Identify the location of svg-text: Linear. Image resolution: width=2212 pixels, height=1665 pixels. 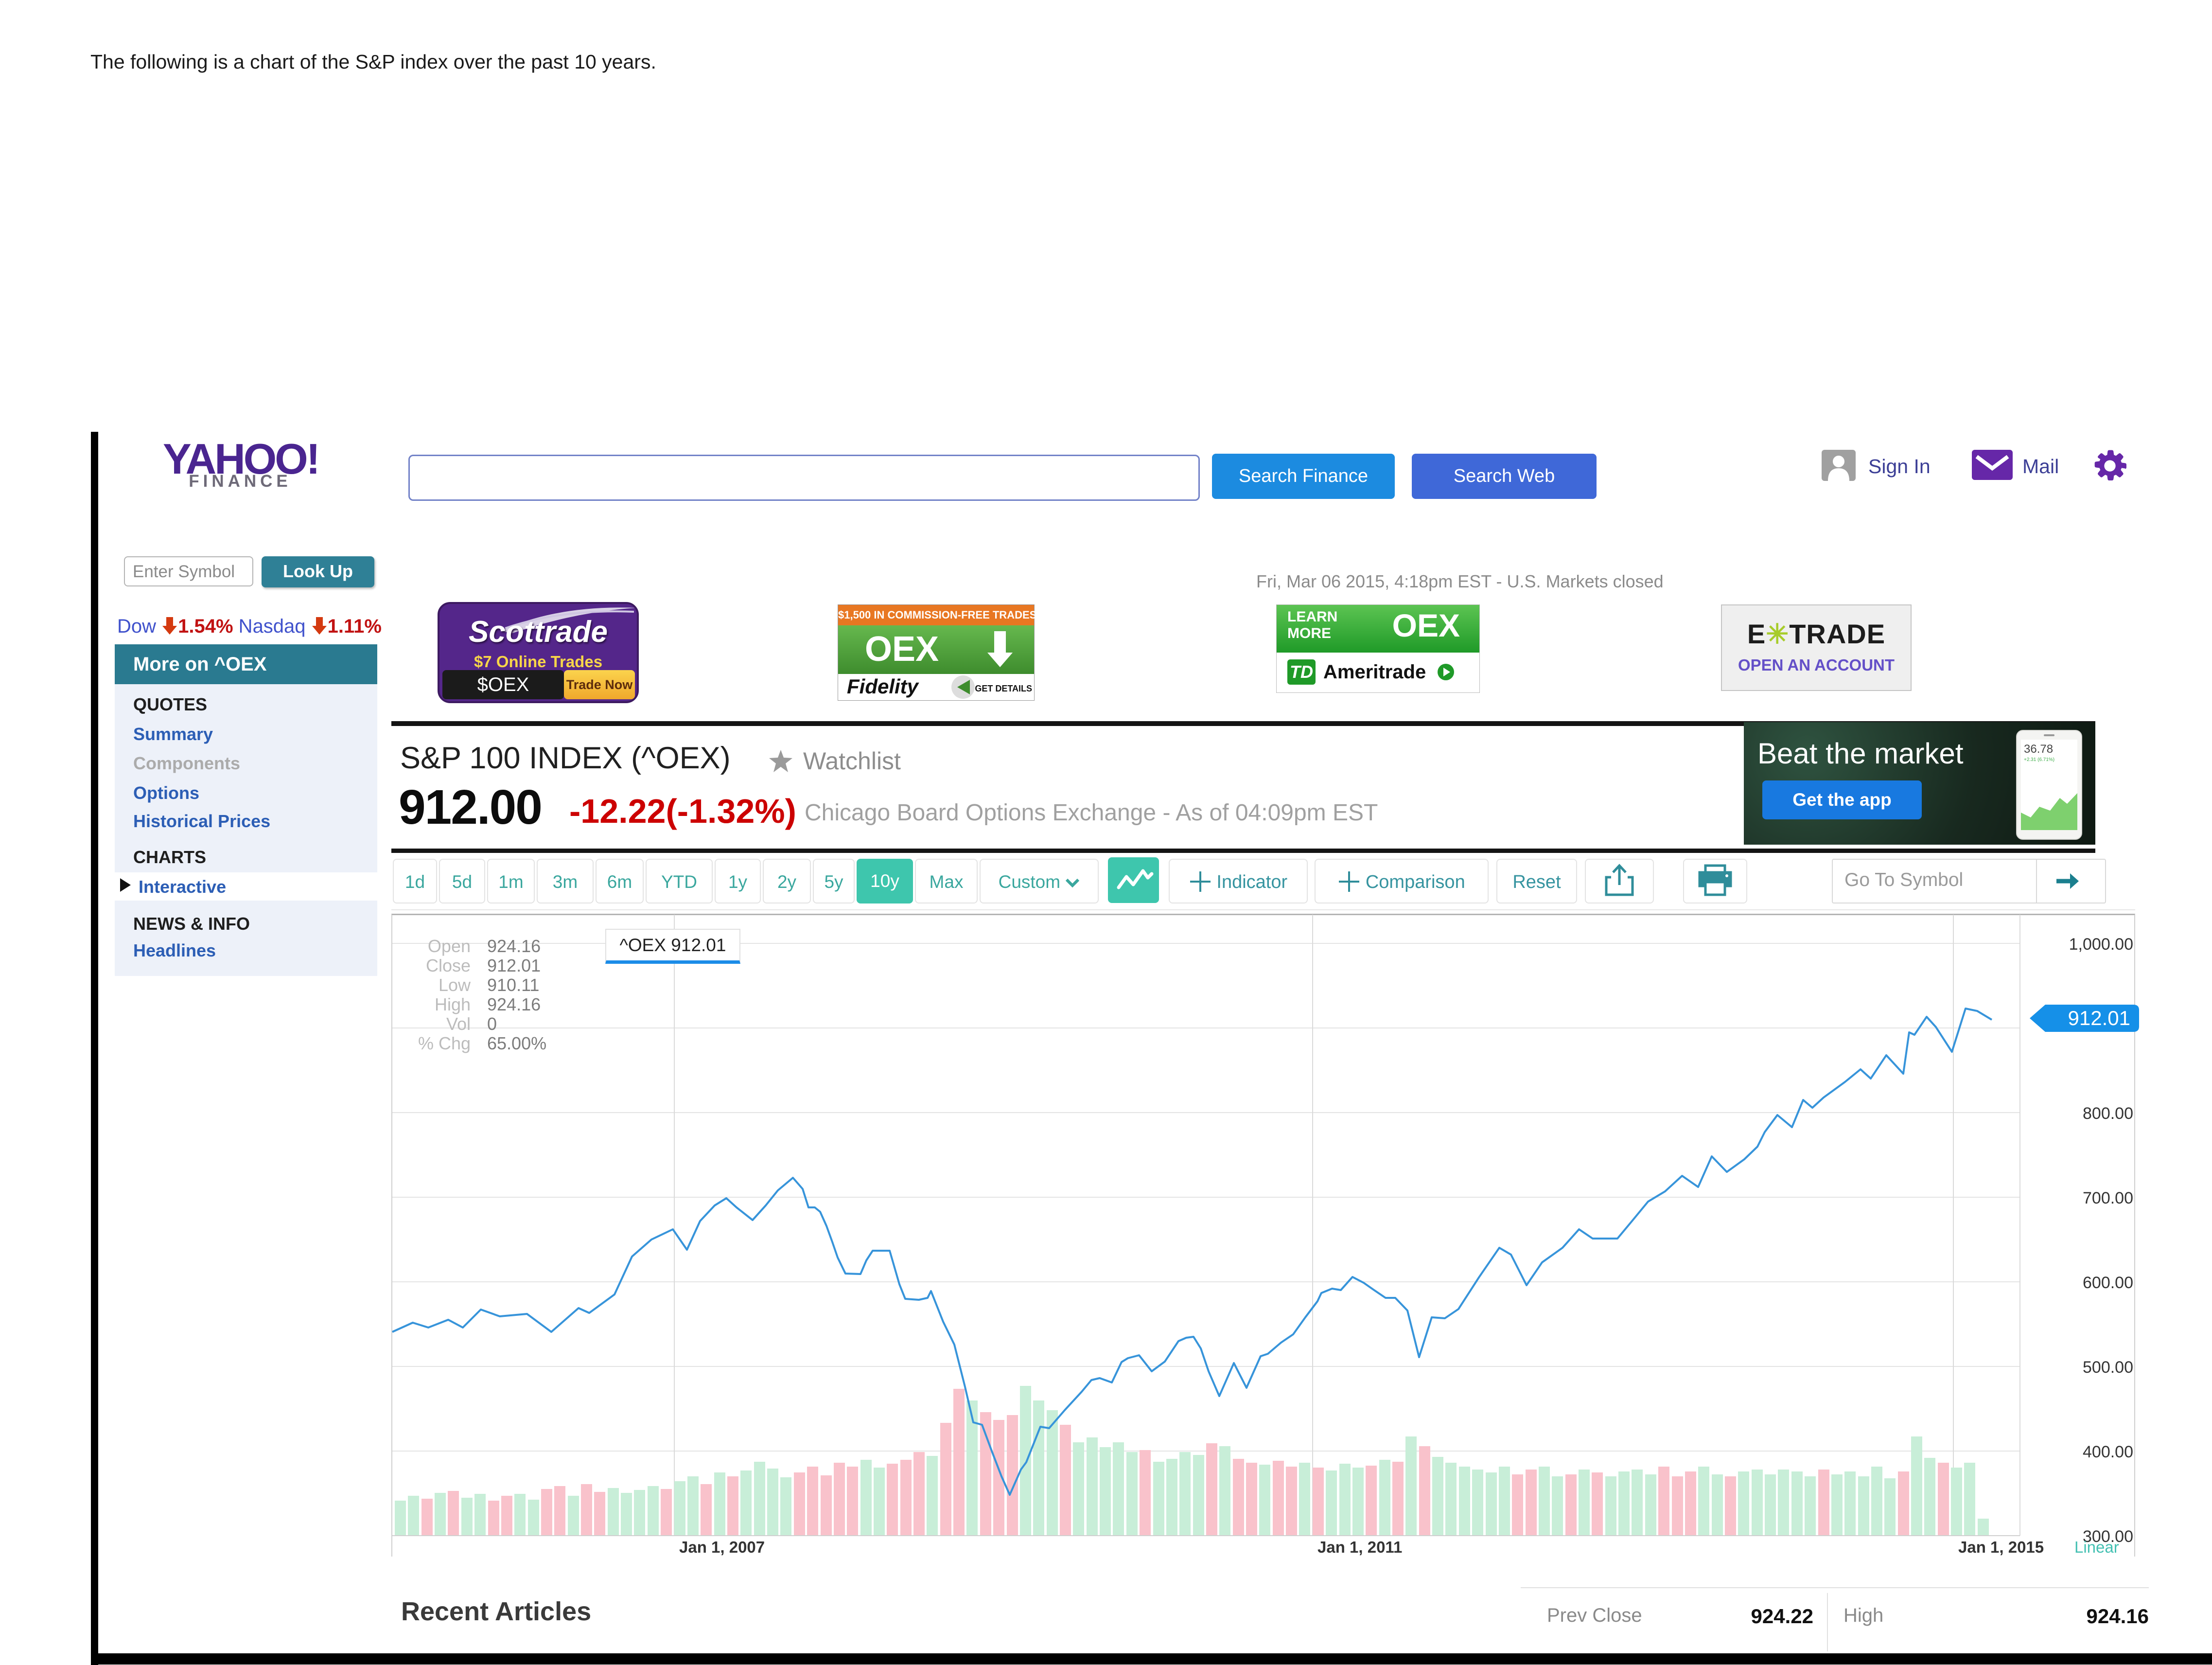
(2096, 1547).